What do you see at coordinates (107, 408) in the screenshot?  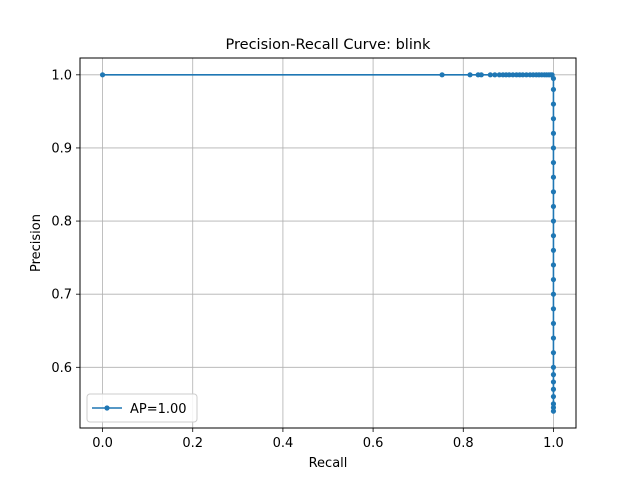 I see `legend-marker-swatch` at bounding box center [107, 408].